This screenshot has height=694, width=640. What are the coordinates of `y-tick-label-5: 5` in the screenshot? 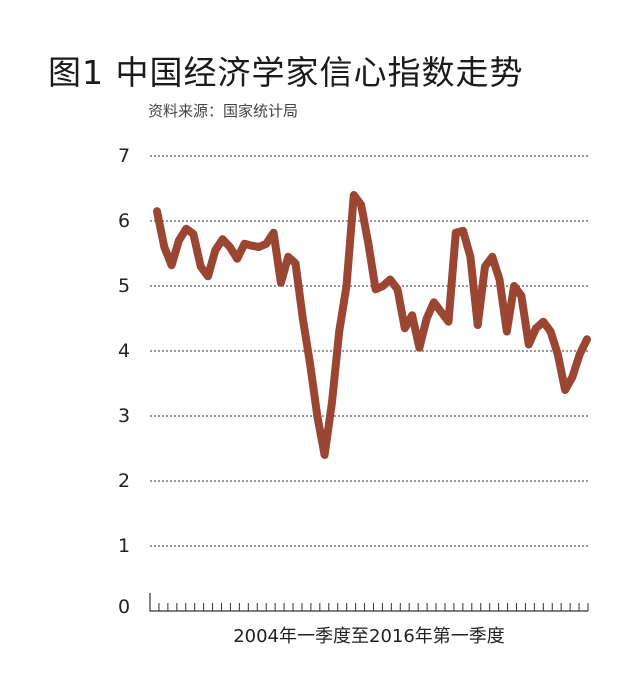 It's located at (124, 286).